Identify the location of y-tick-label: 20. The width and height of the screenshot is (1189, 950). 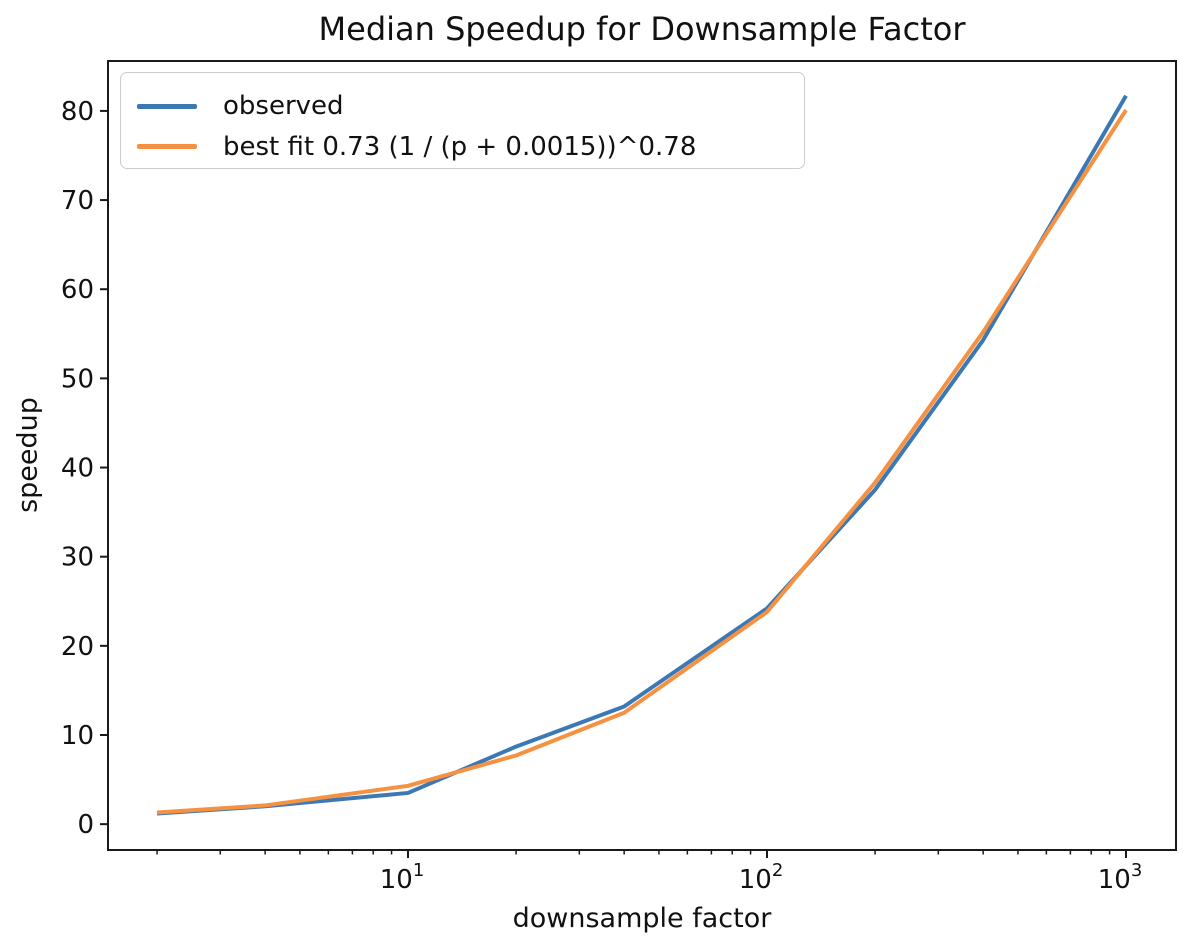
(77, 647).